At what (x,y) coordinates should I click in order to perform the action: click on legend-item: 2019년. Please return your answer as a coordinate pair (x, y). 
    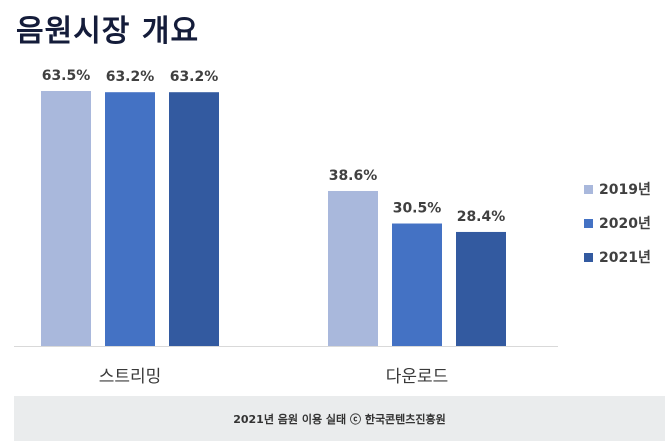
    Looking at the image, I should click on (617, 189).